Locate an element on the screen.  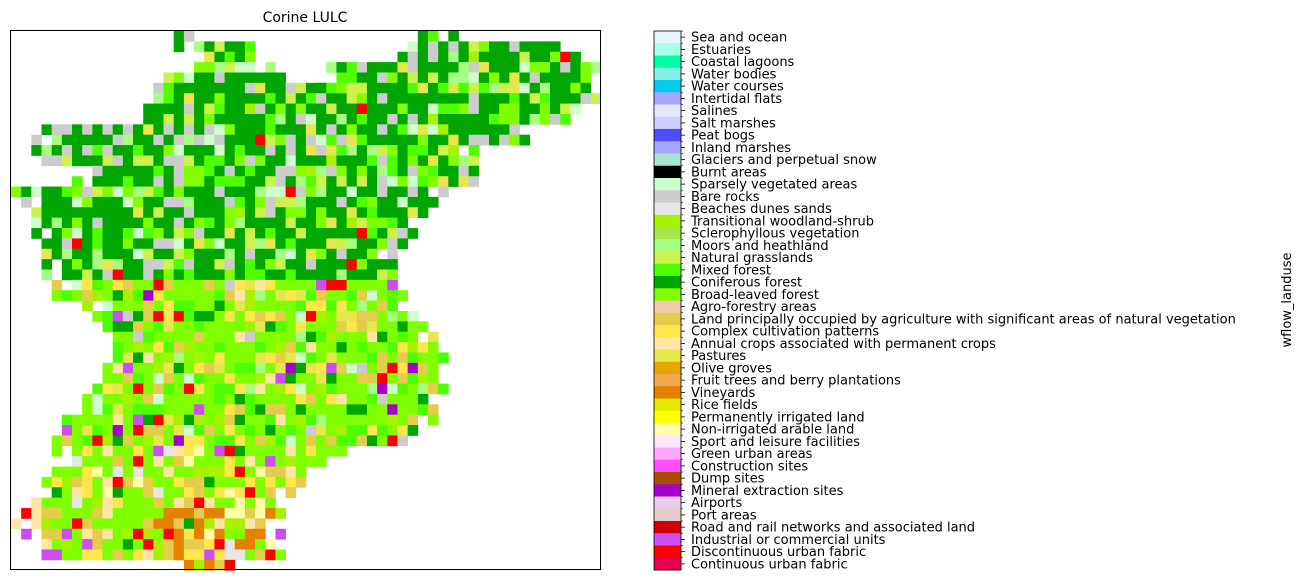
colorbar-tick-label: Olive groves is located at coordinates (731, 368).